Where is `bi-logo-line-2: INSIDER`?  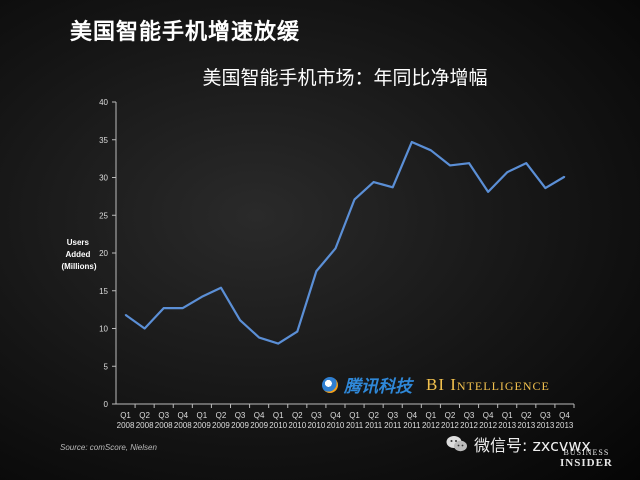 bi-logo-line-2: INSIDER is located at coordinates (586, 463).